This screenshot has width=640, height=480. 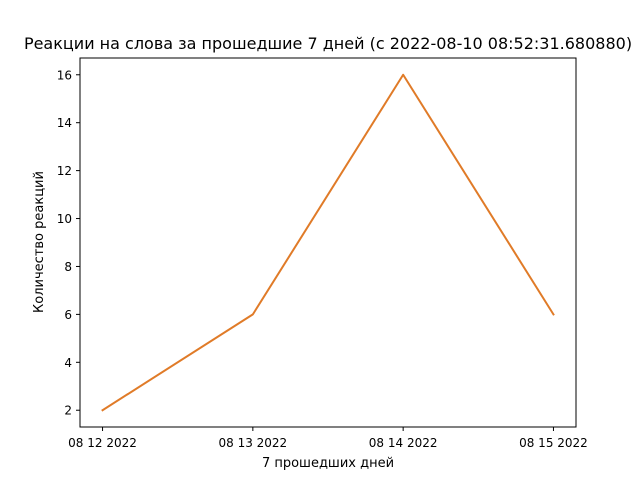 I want to click on y-tick-label: 16, so click(x=64, y=75).